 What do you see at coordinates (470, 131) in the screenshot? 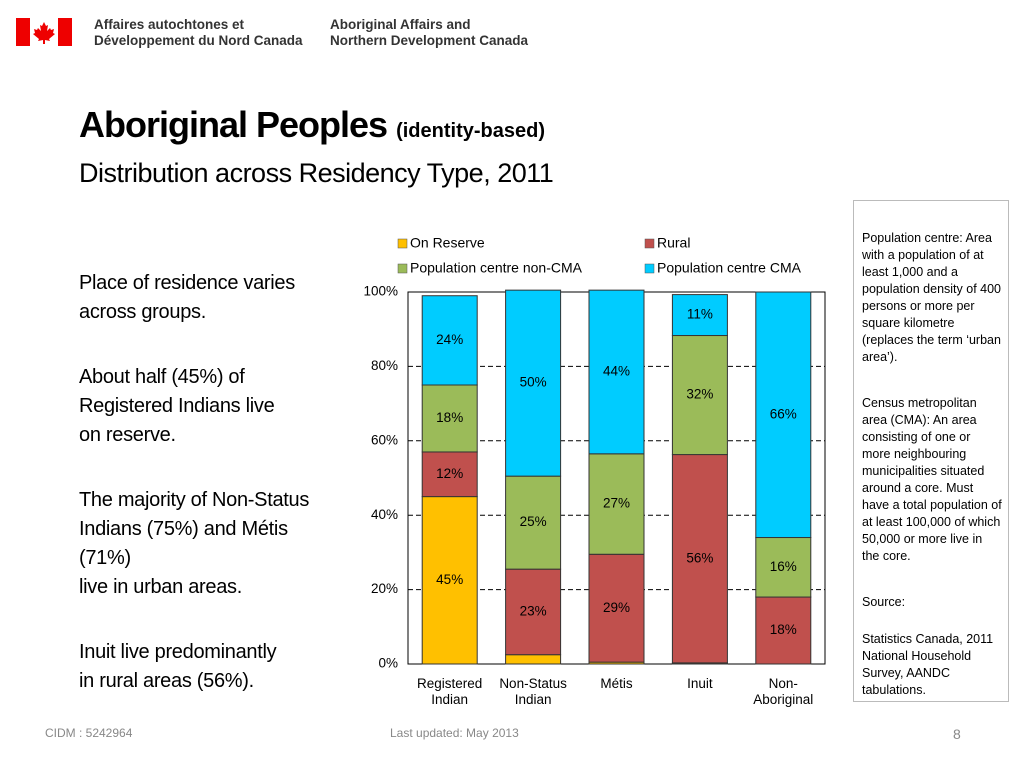
I see `title-note: (identity-based)` at bounding box center [470, 131].